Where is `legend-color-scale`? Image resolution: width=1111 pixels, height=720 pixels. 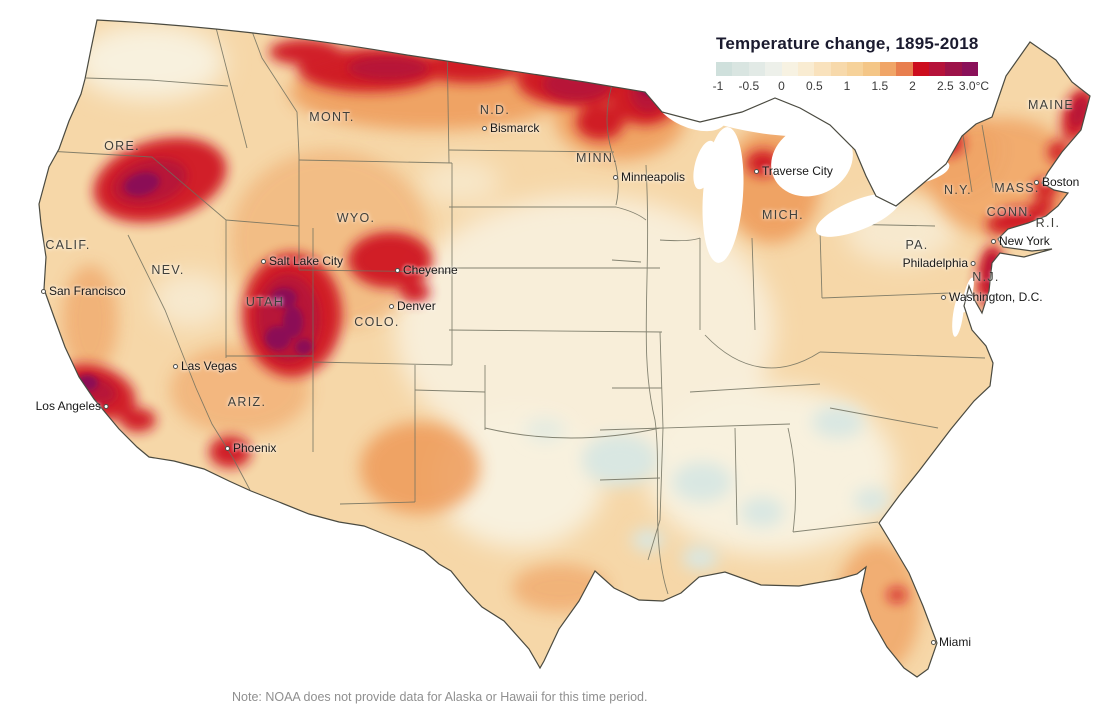 legend-color-scale is located at coordinates (847, 69).